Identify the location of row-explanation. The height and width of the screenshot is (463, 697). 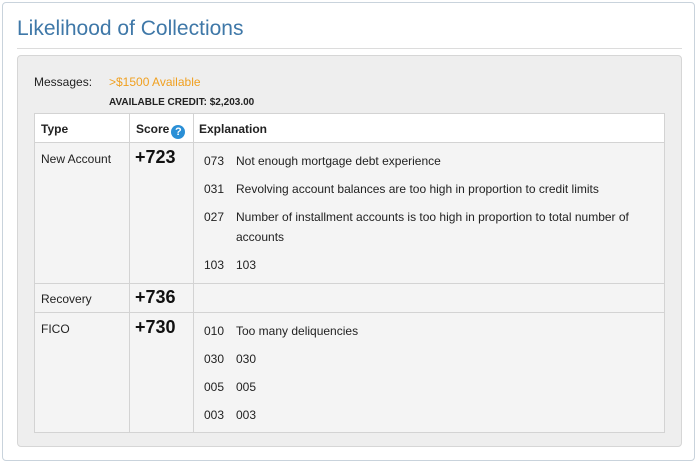
(429, 298).